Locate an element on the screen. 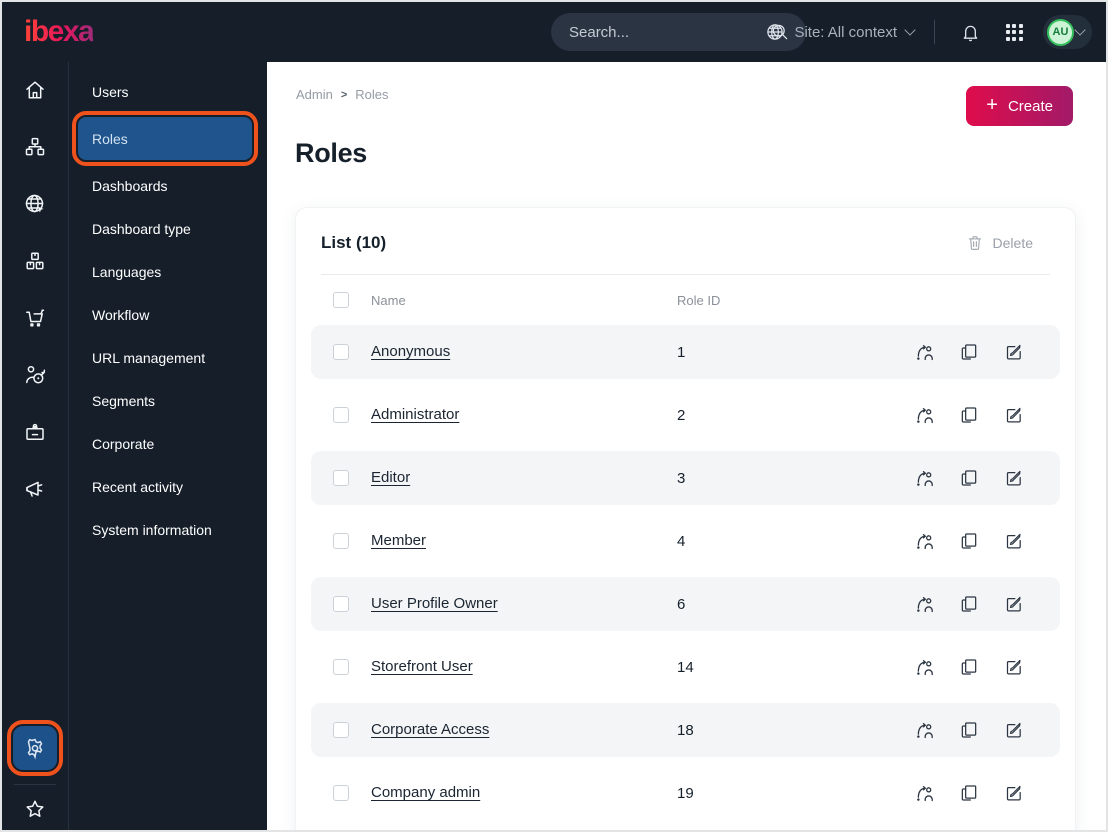  personalization-target-icon is located at coordinates (35, 375).